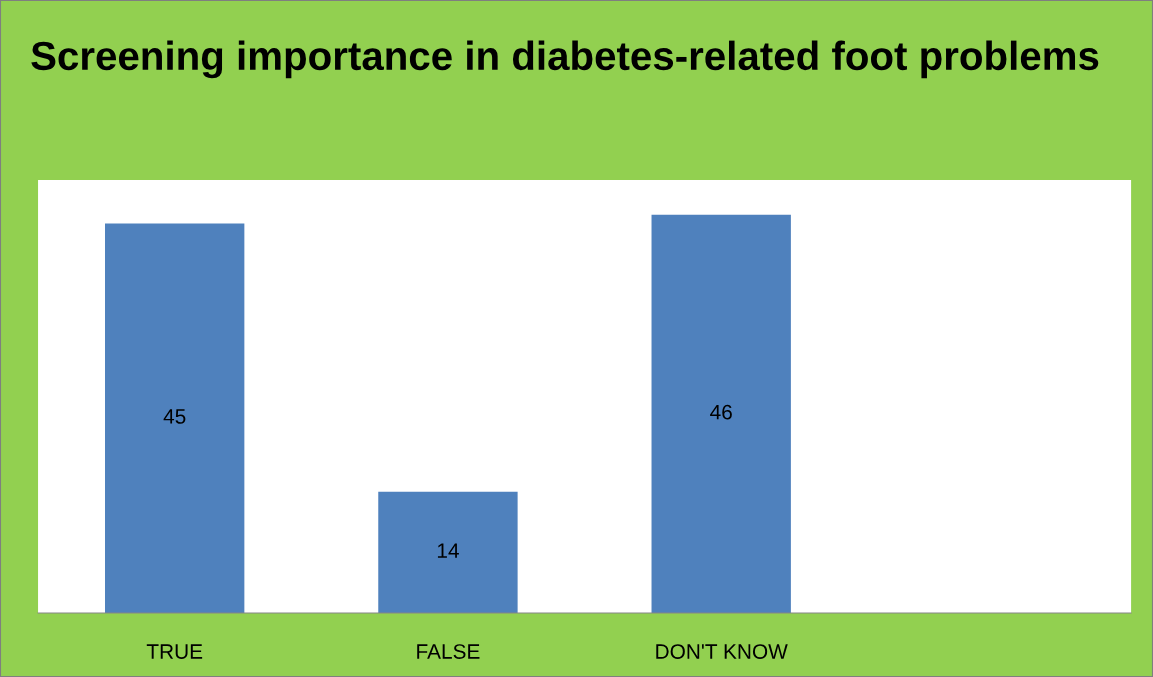 The height and width of the screenshot is (677, 1153). I want to click on data-label: 46, so click(721, 412).